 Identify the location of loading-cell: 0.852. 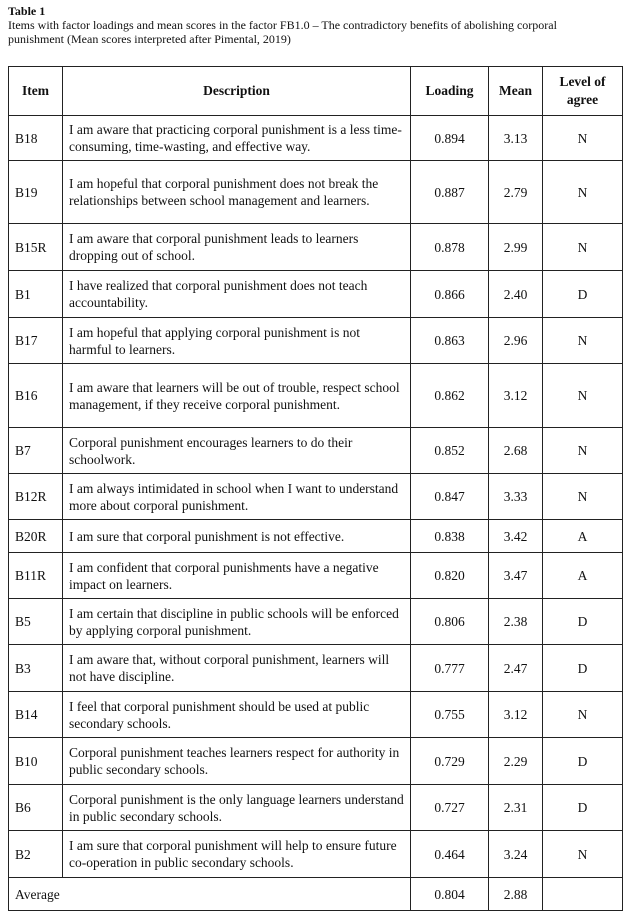
(449, 450).